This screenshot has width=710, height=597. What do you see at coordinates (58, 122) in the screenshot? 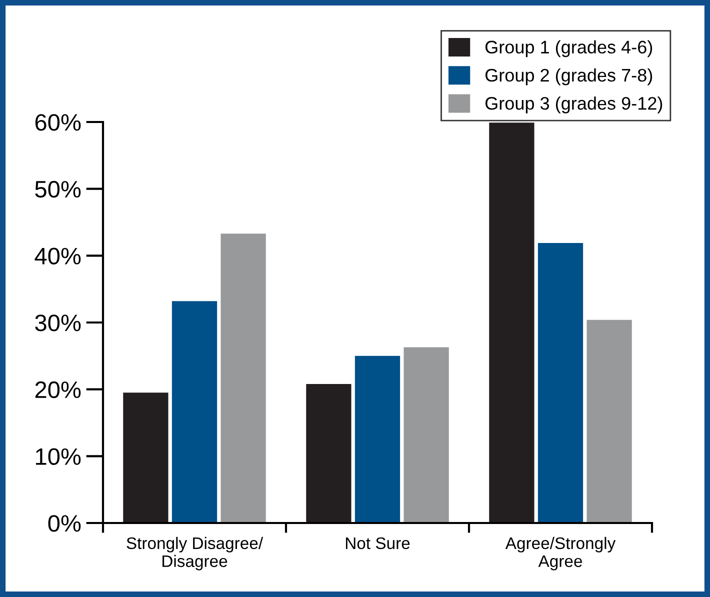
I see `y-tick-label: 60%` at bounding box center [58, 122].